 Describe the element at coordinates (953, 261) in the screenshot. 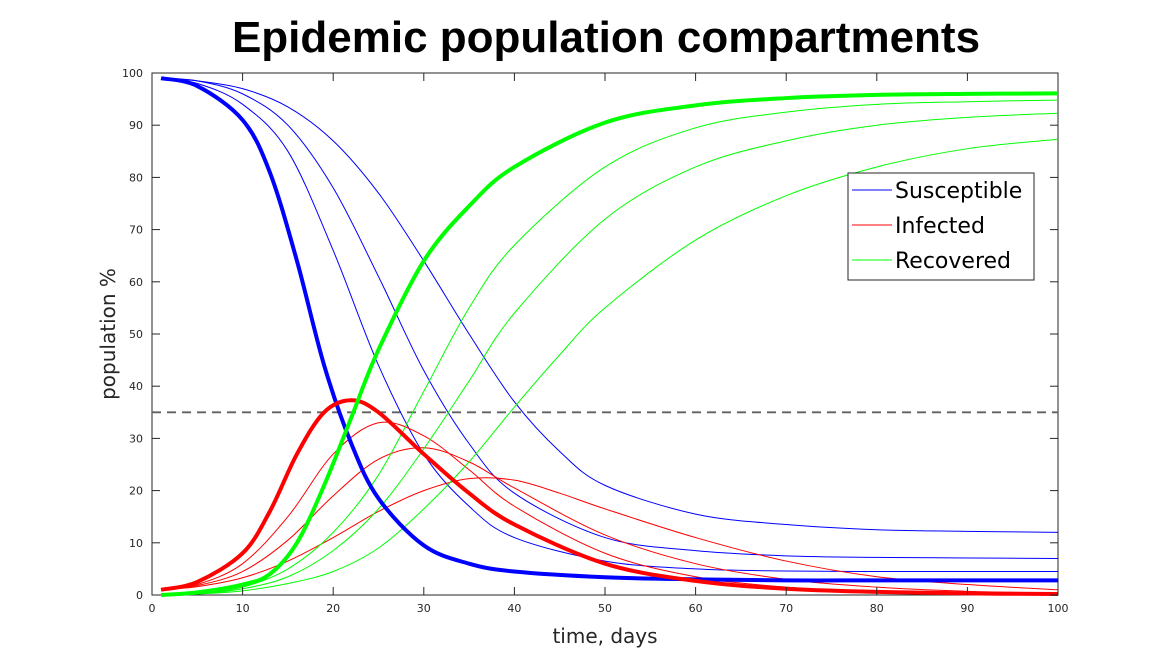

I see `legend-label-recovered: Recovered` at that location.